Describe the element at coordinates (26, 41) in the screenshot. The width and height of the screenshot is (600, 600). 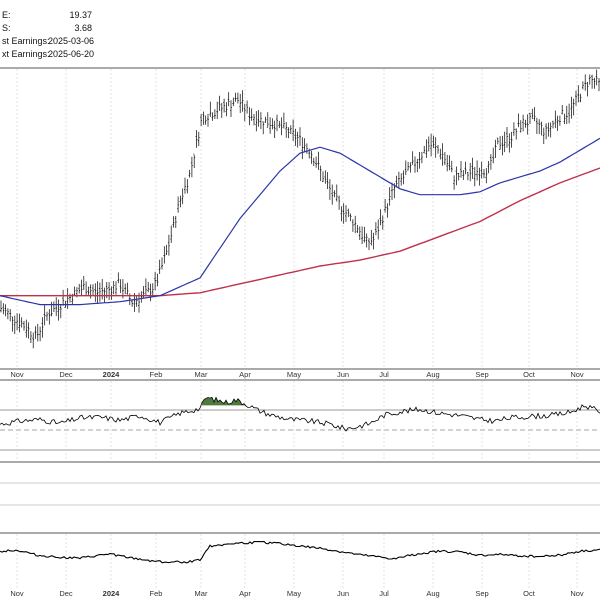
I see `info-label-last-earnings: st Earnings:` at that location.